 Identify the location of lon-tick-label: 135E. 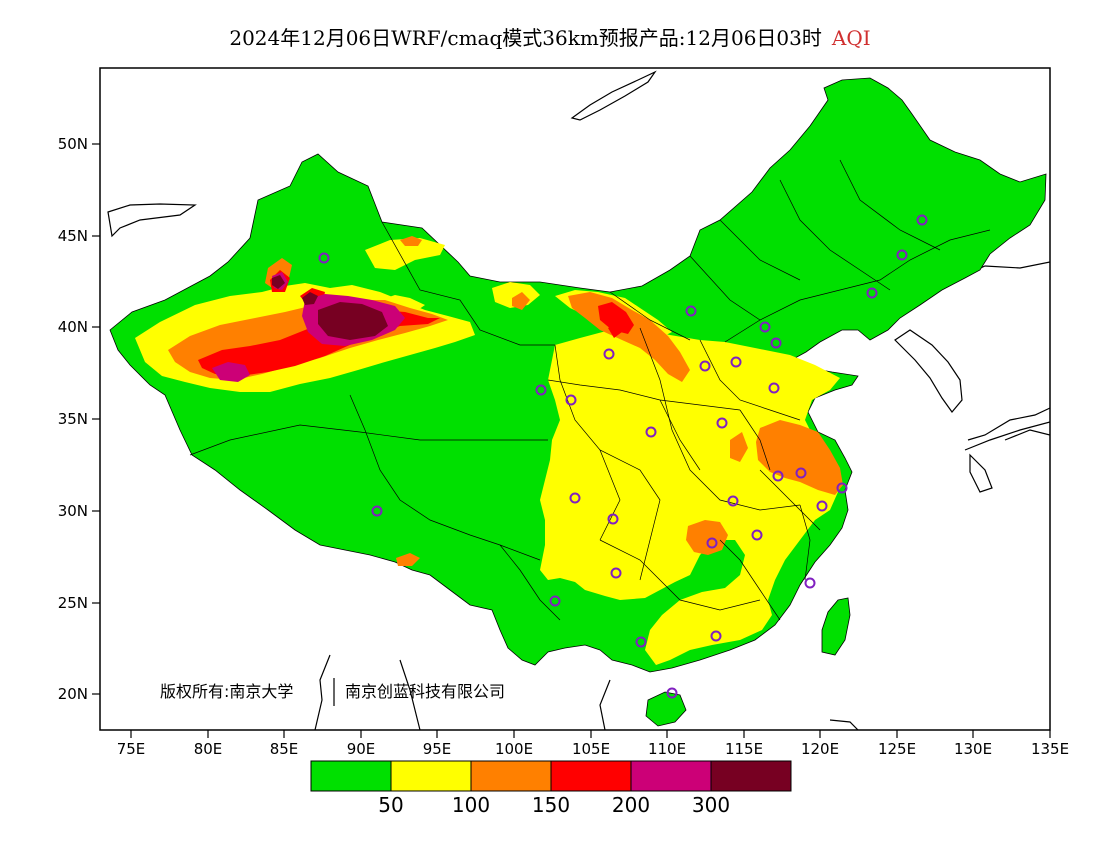
(1050, 749).